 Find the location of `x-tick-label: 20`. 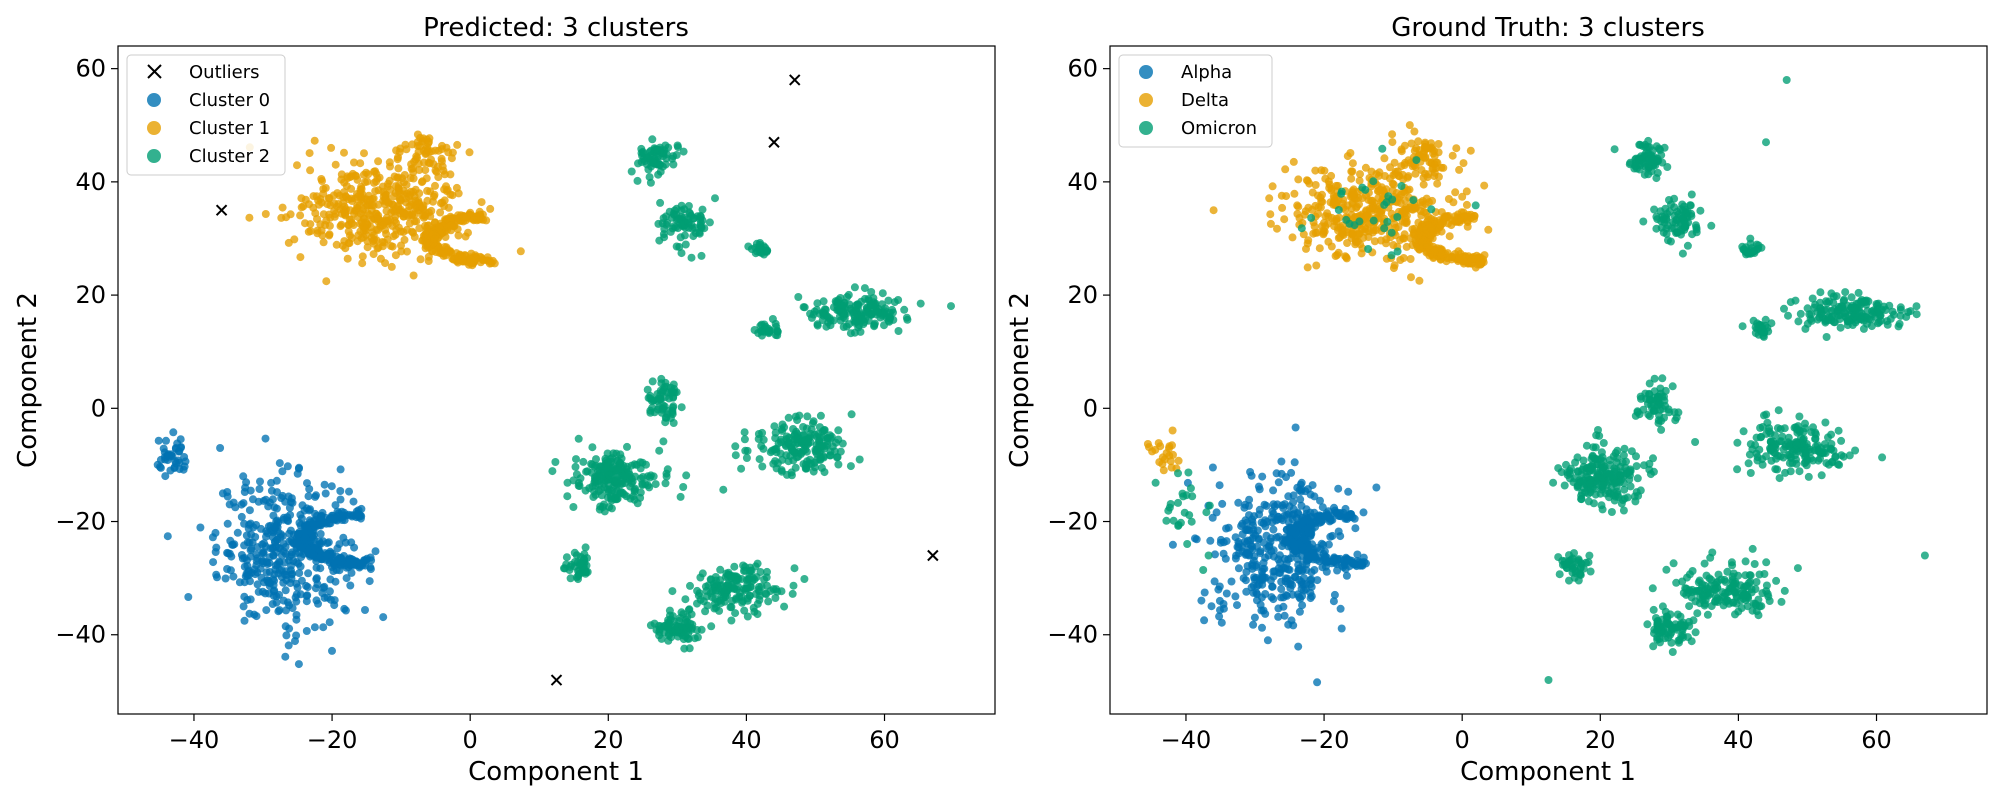

x-tick-label: 20 is located at coordinates (1600, 740).